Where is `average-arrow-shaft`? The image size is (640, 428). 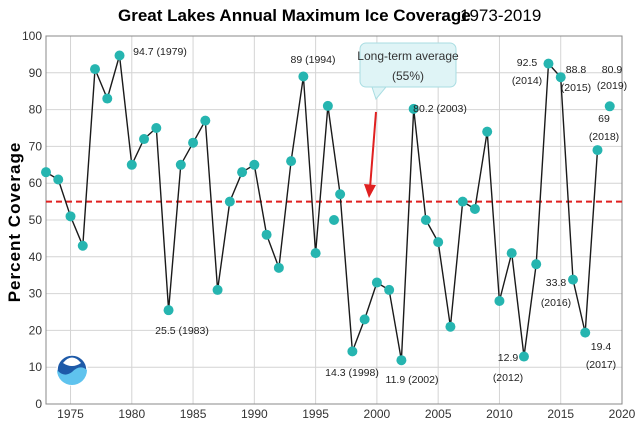
average-arrow-shaft is located at coordinates (373, 150).